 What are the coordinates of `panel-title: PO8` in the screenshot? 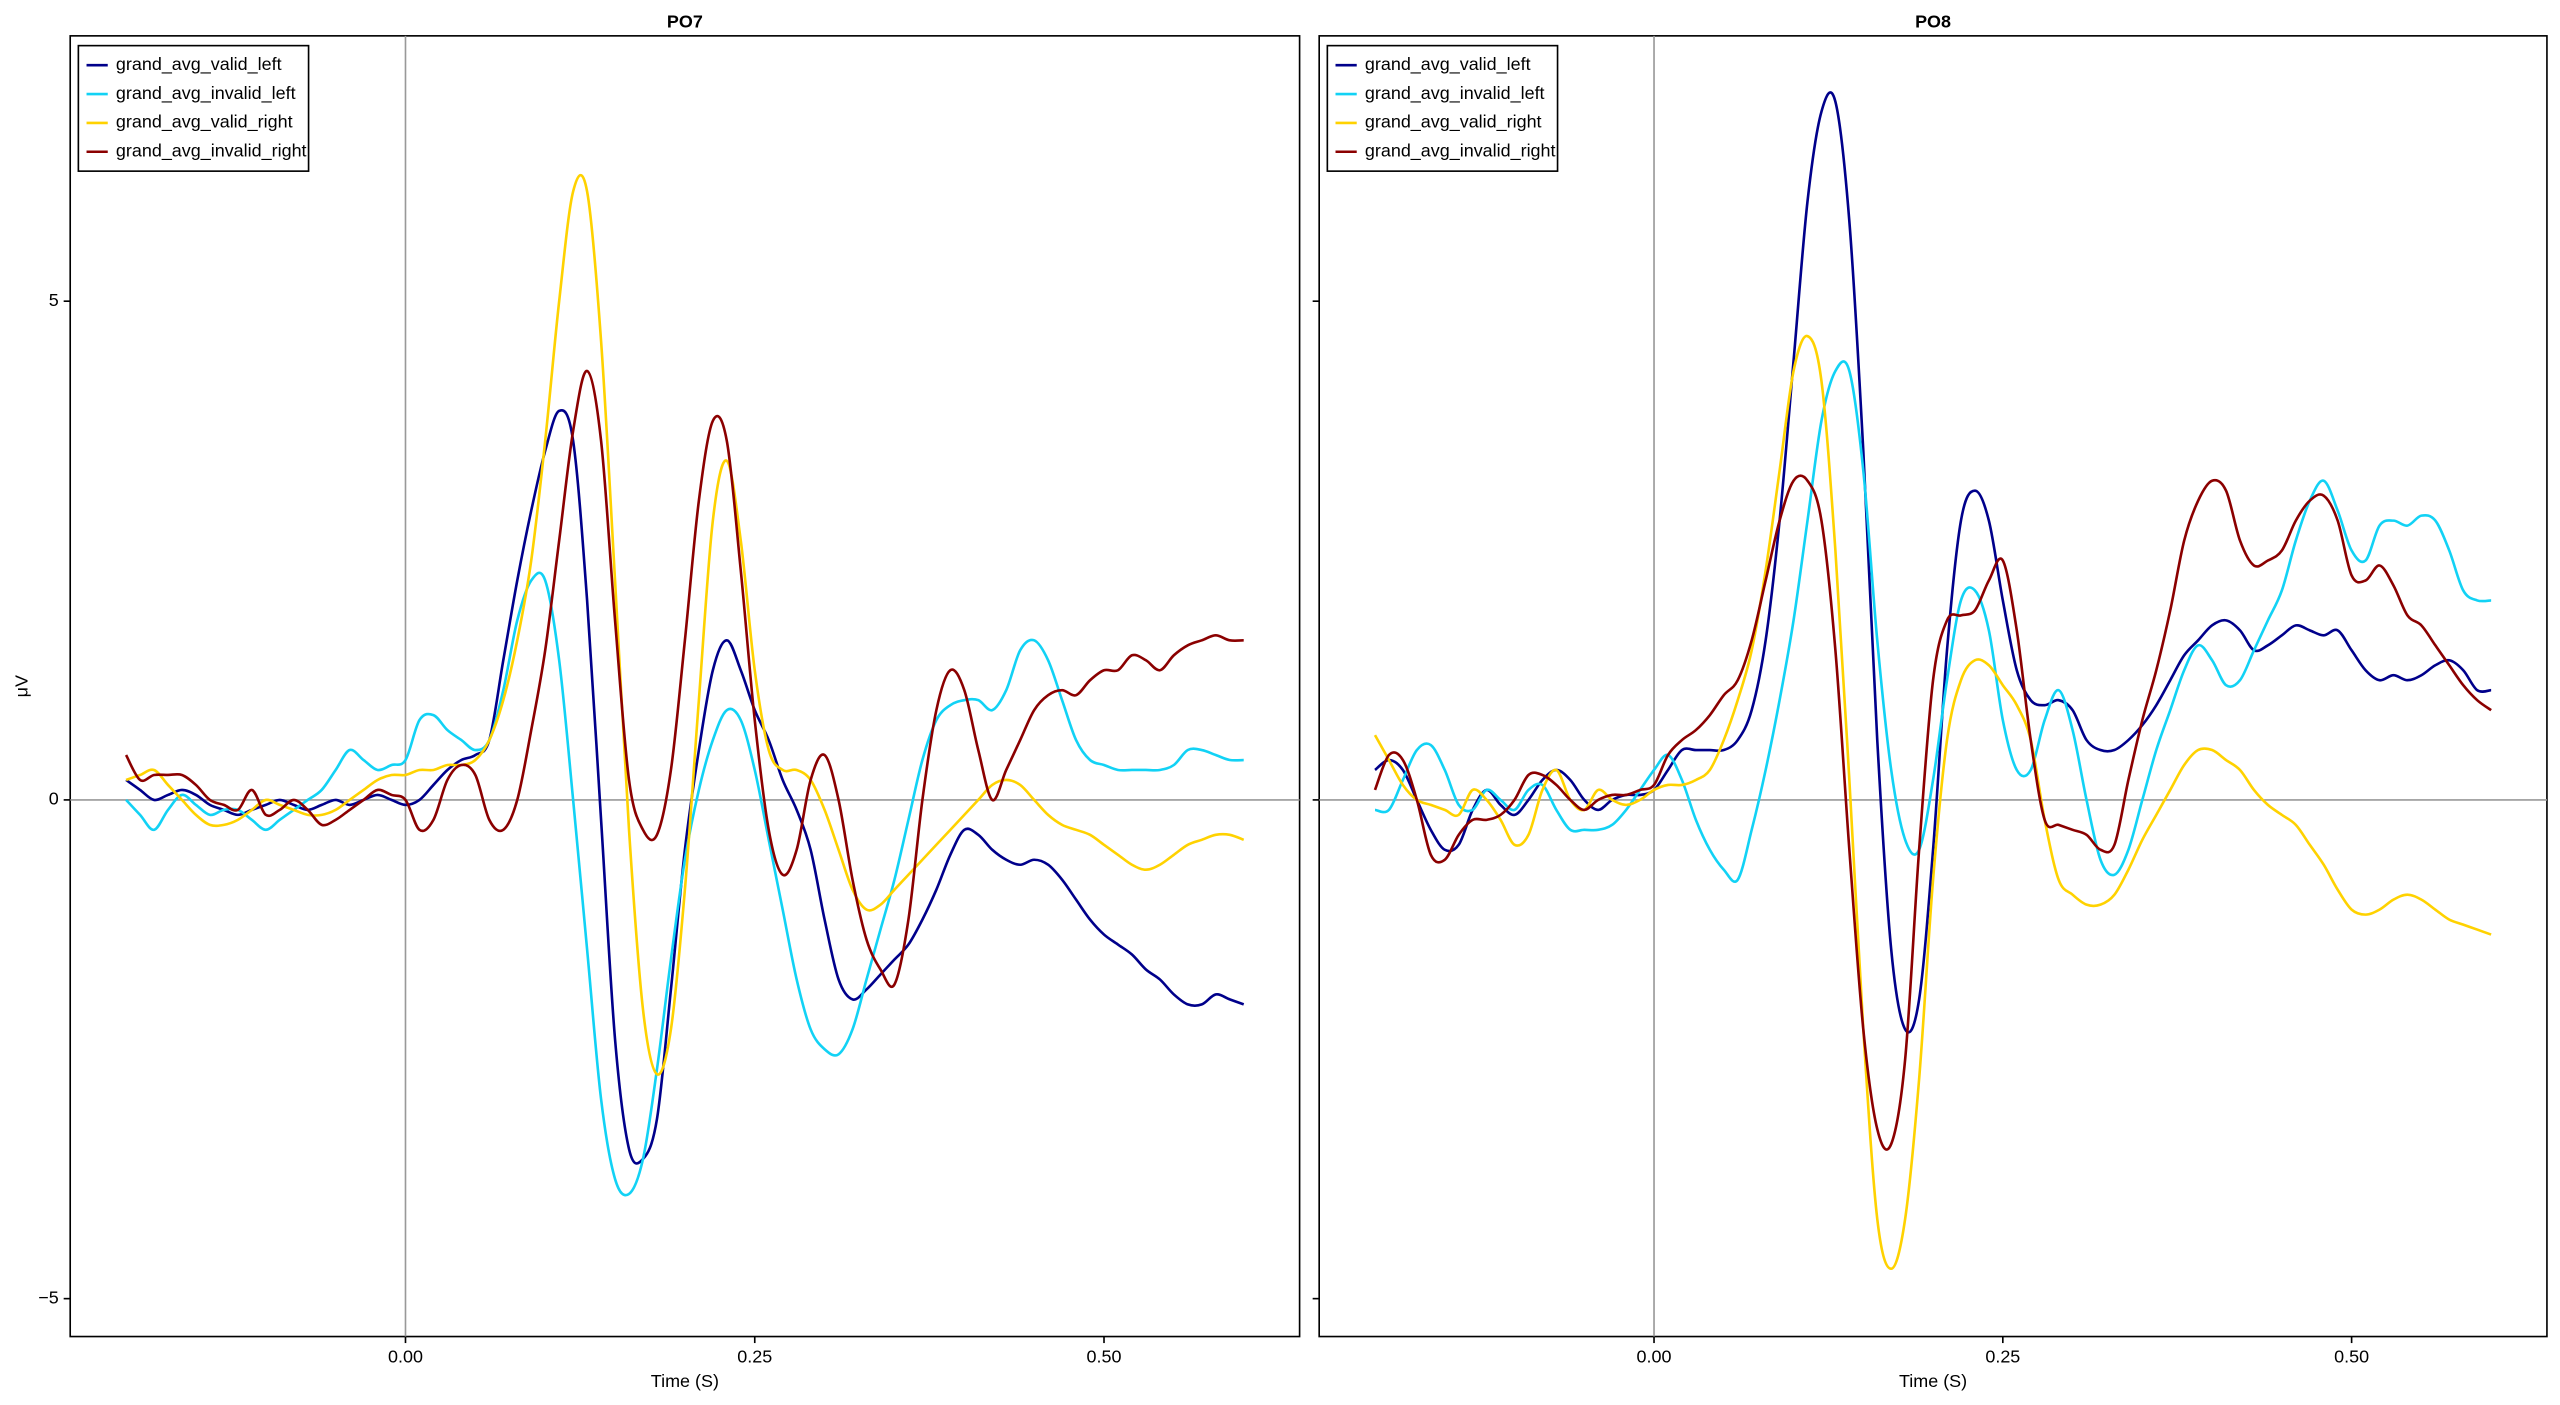 It's located at (1933, 22).